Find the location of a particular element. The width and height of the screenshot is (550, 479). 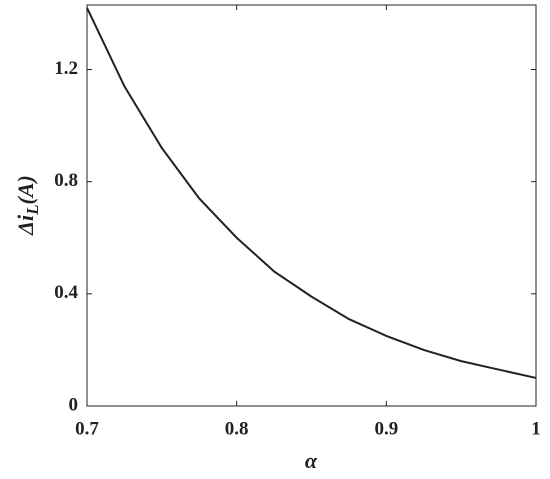

y-label-subscript: L is located at coordinates (32, 210).